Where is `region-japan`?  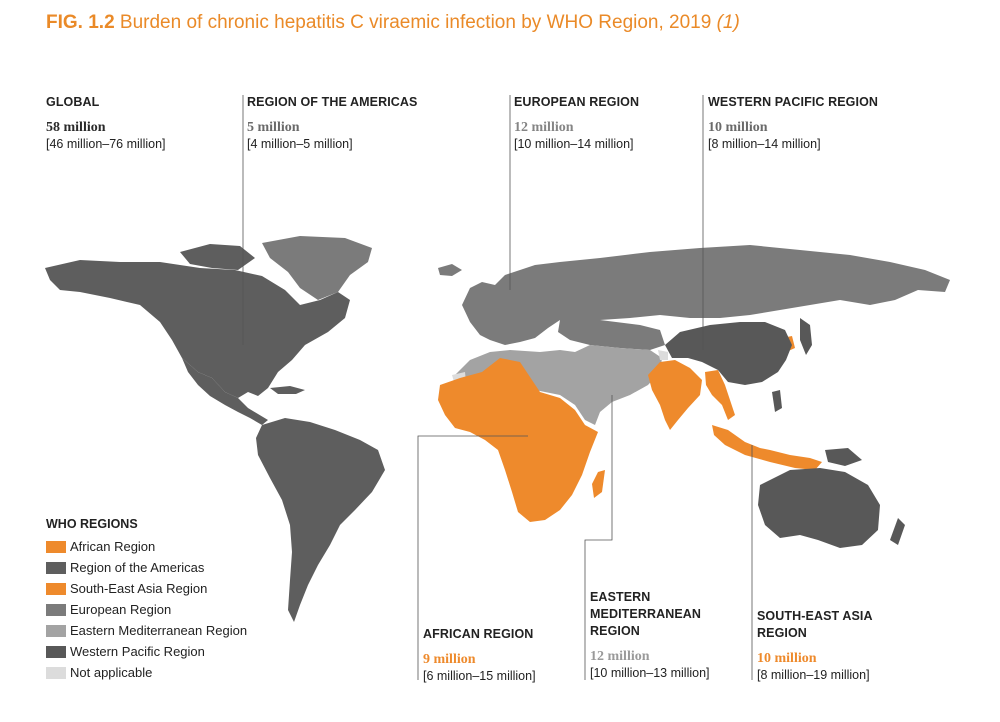 region-japan is located at coordinates (806, 336).